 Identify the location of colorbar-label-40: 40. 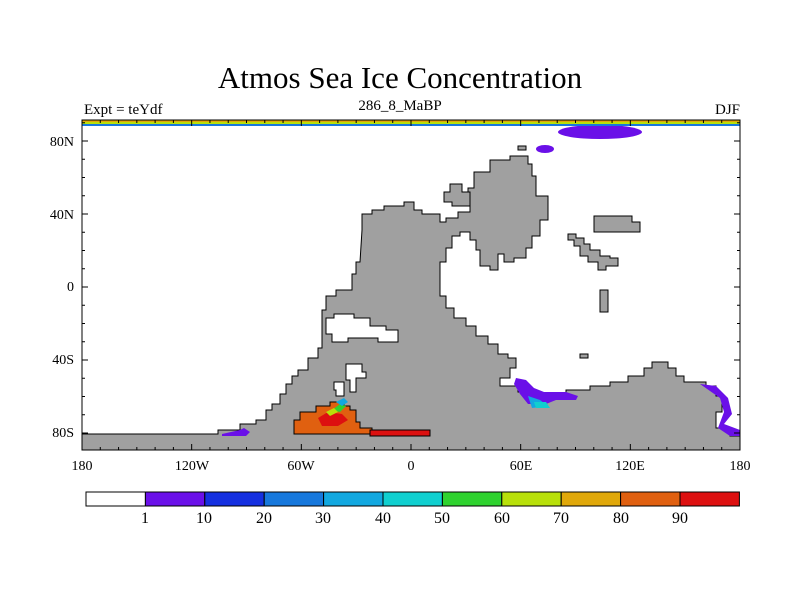
(383, 518).